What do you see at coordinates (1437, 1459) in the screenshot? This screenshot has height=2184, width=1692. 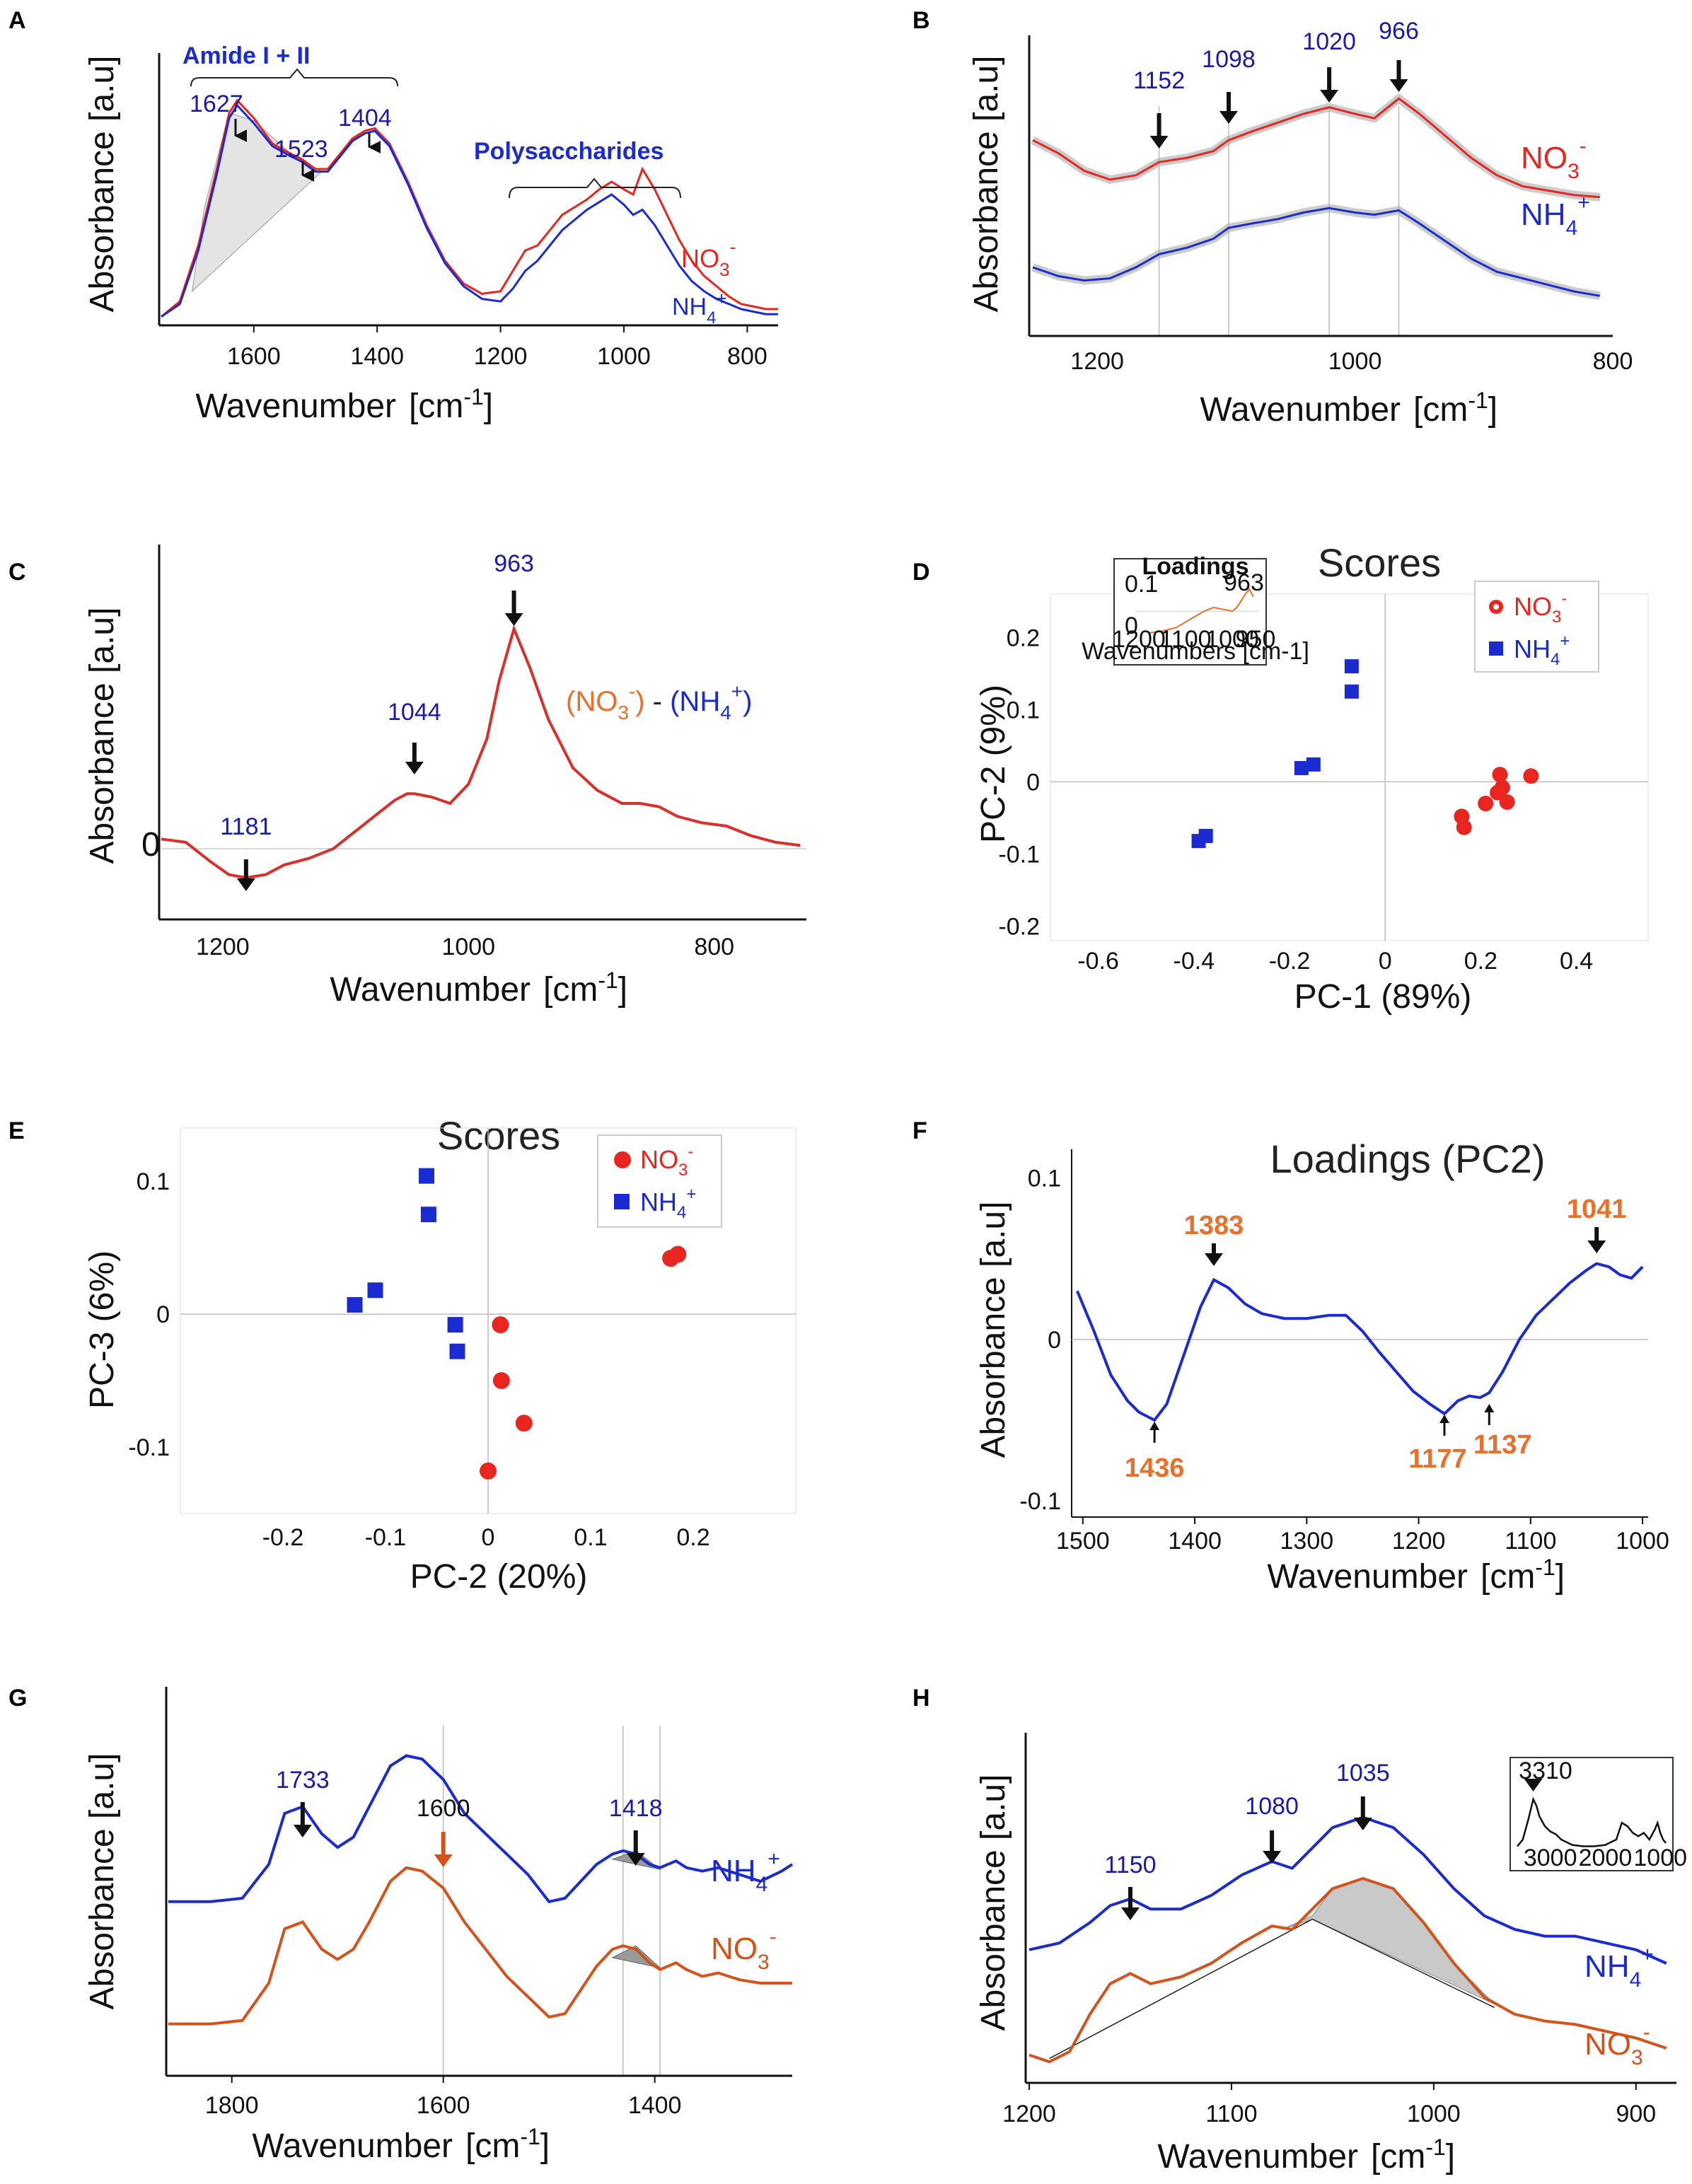 I see `peak-label-1177: 1177` at bounding box center [1437, 1459].